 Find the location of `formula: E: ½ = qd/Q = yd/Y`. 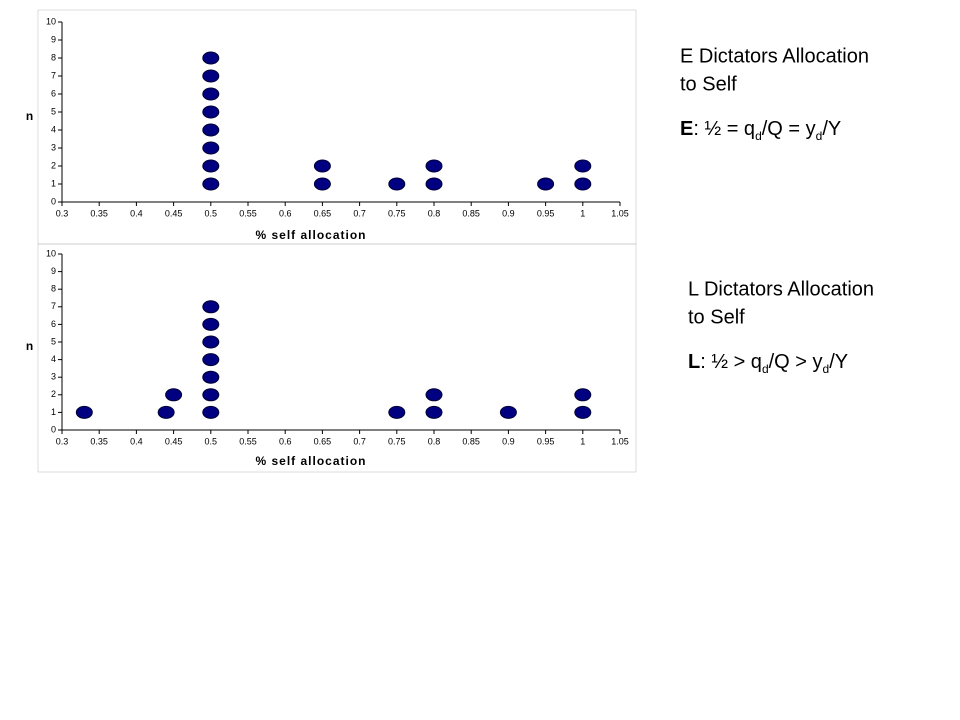

formula: E: ½ = qd/Q = yd/Y is located at coordinates (760, 130).